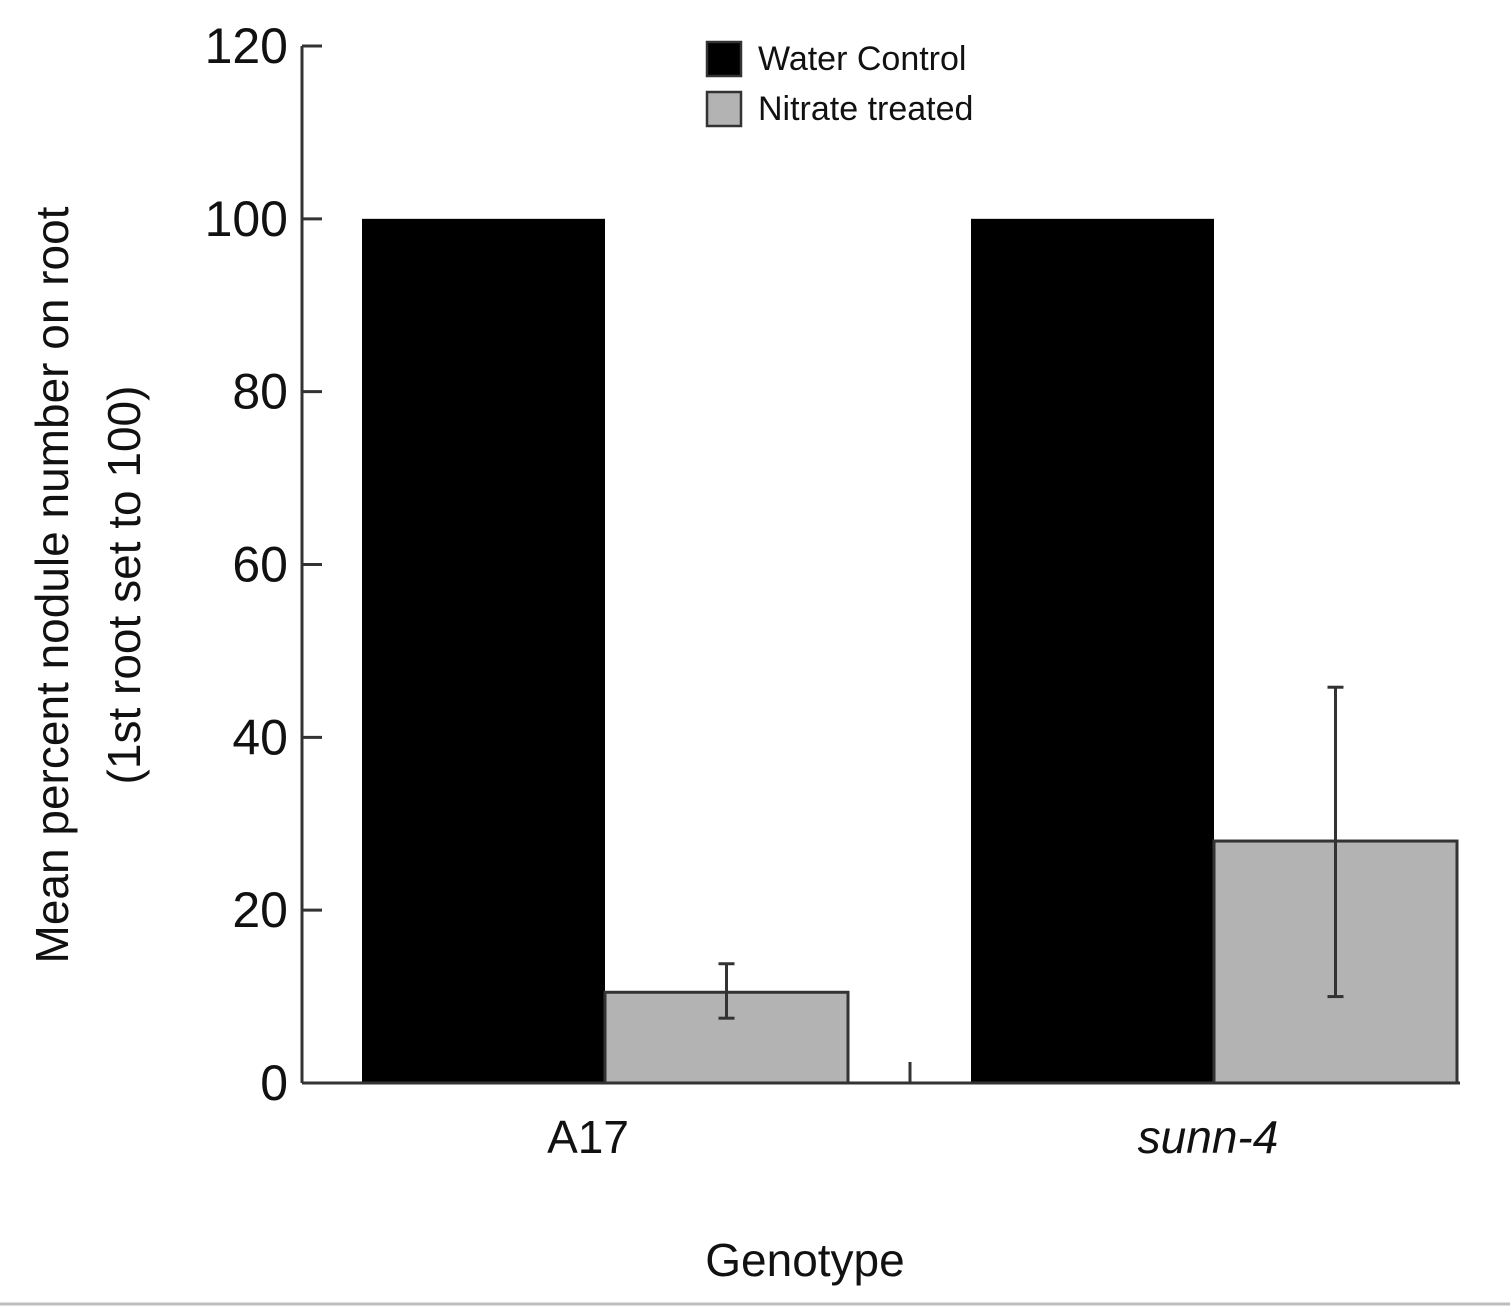 Image resolution: width=1510 pixels, height=1310 pixels. What do you see at coordinates (260, 910) in the screenshot?
I see `y-tick-label: 20` at bounding box center [260, 910].